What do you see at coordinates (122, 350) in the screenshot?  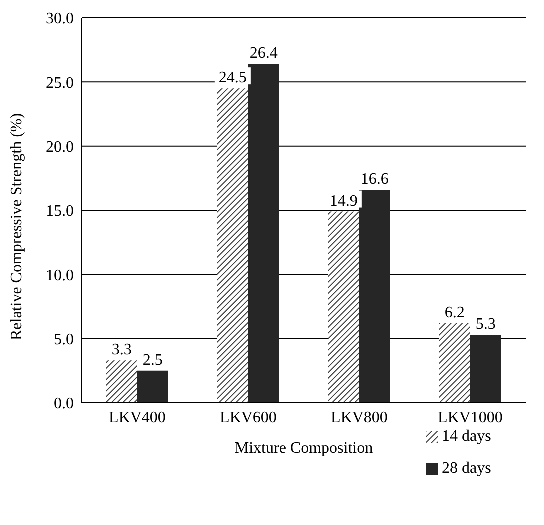 I see `data-label: 3.3` at bounding box center [122, 350].